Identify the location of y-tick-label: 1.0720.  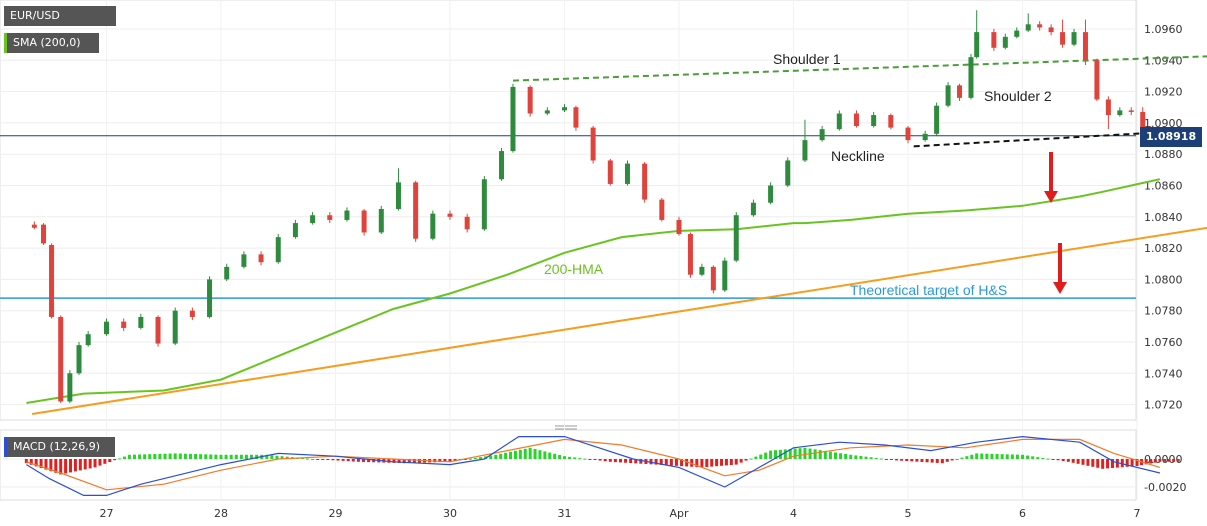
(1163, 405).